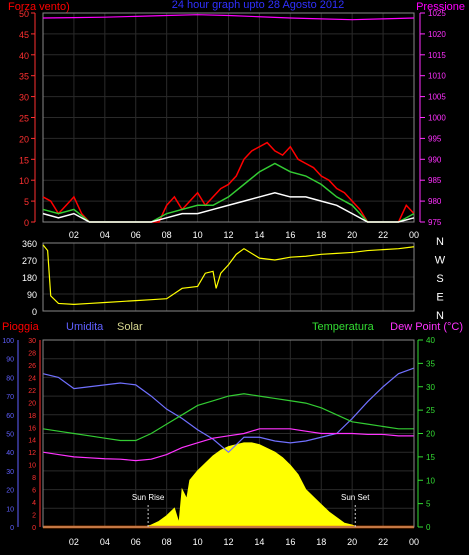  I want to click on direction-tick-label: 90, so click(32, 295).